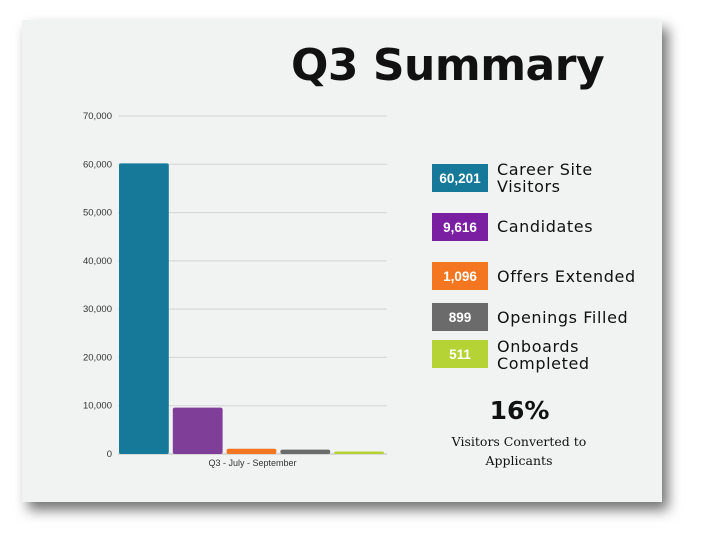  Describe the element at coordinates (460, 227) in the screenshot. I see `legend-badge-candidates: 9,616` at that location.